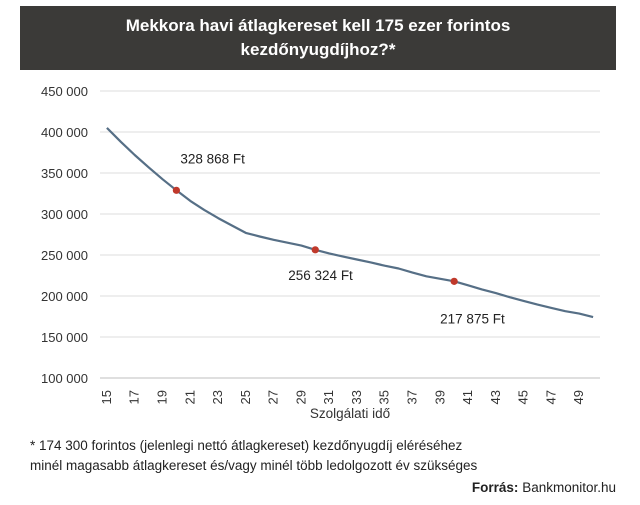  I want to click on x-tick-label: 49, so click(578, 397).